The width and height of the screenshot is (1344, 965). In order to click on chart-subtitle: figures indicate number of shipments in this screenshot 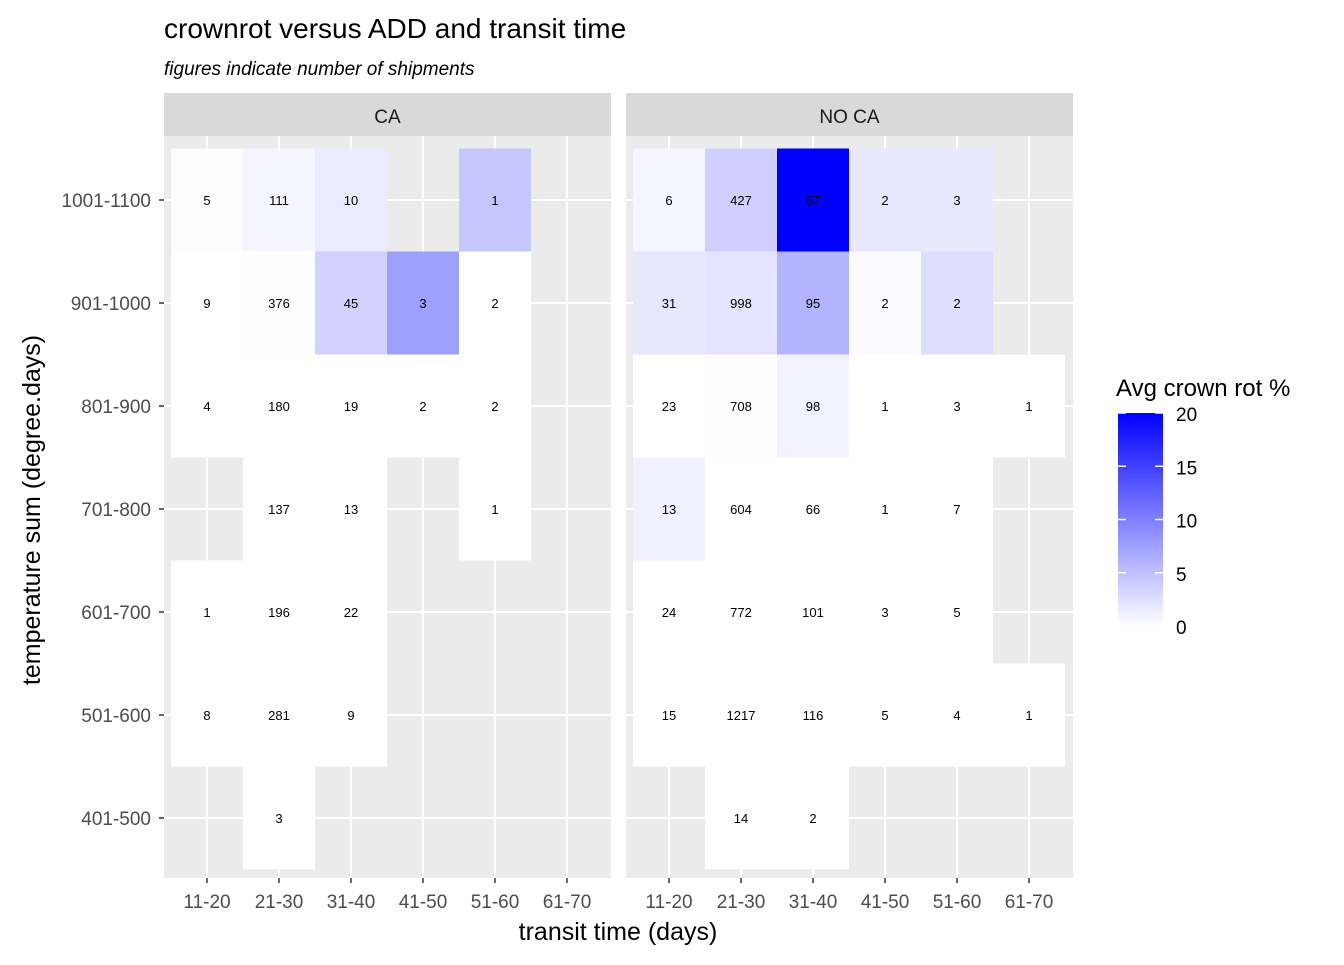, I will do `click(319, 69)`.